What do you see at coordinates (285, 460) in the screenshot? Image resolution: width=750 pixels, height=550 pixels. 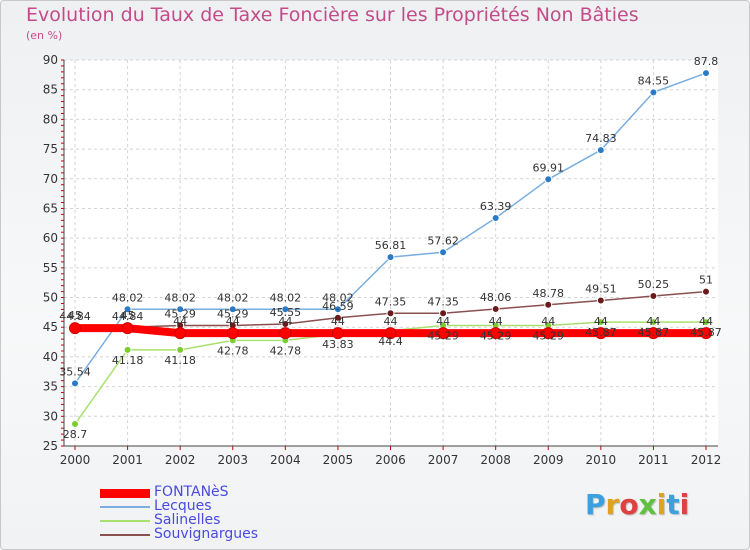 I see `x-tick-label: 2004` at bounding box center [285, 460].